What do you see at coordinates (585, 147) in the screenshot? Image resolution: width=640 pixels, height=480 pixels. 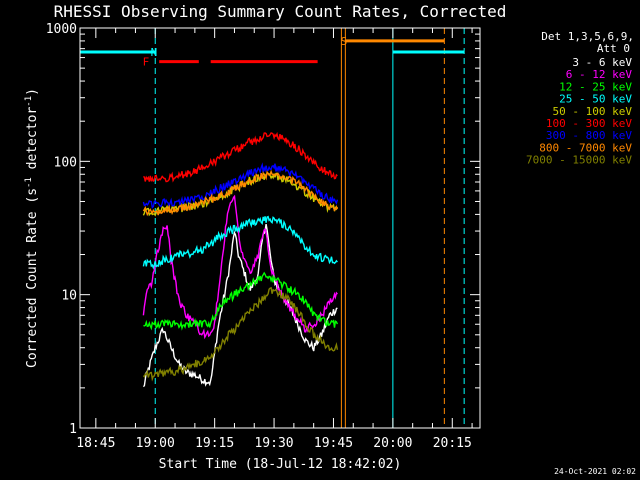 I see `legend-entry-7: 800 - 7000 keV` at bounding box center [585, 147].